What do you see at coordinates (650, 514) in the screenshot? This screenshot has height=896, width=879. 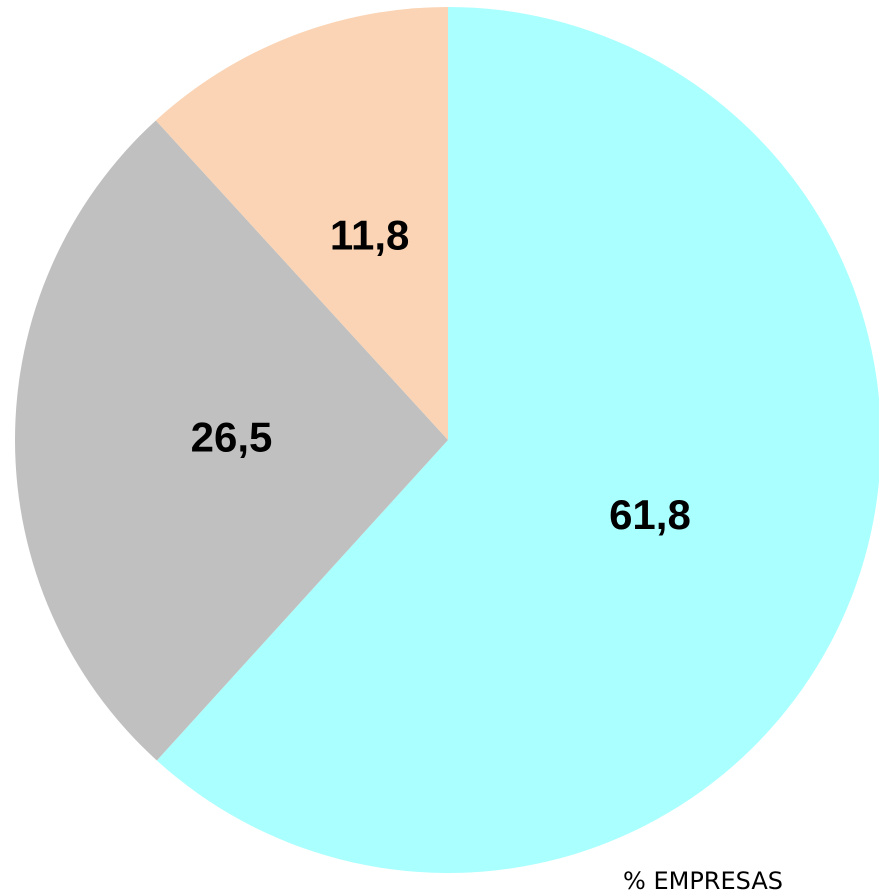 I see `data-label: 61,8` at bounding box center [650, 514].